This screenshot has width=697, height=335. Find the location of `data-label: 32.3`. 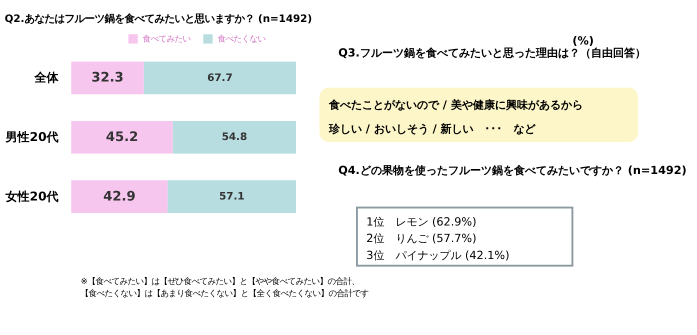

data-label: 32.3 is located at coordinates (107, 78).